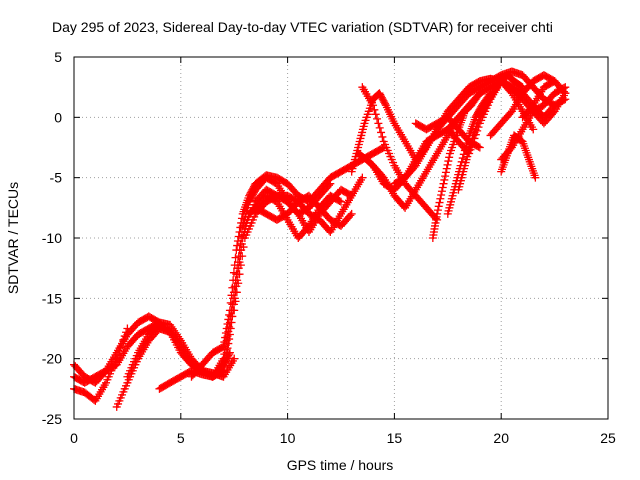 The height and width of the screenshot is (480, 640). What do you see at coordinates (501, 438) in the screenshot?
I see `x-tick-label: 20` at bounding box center [501, 438].